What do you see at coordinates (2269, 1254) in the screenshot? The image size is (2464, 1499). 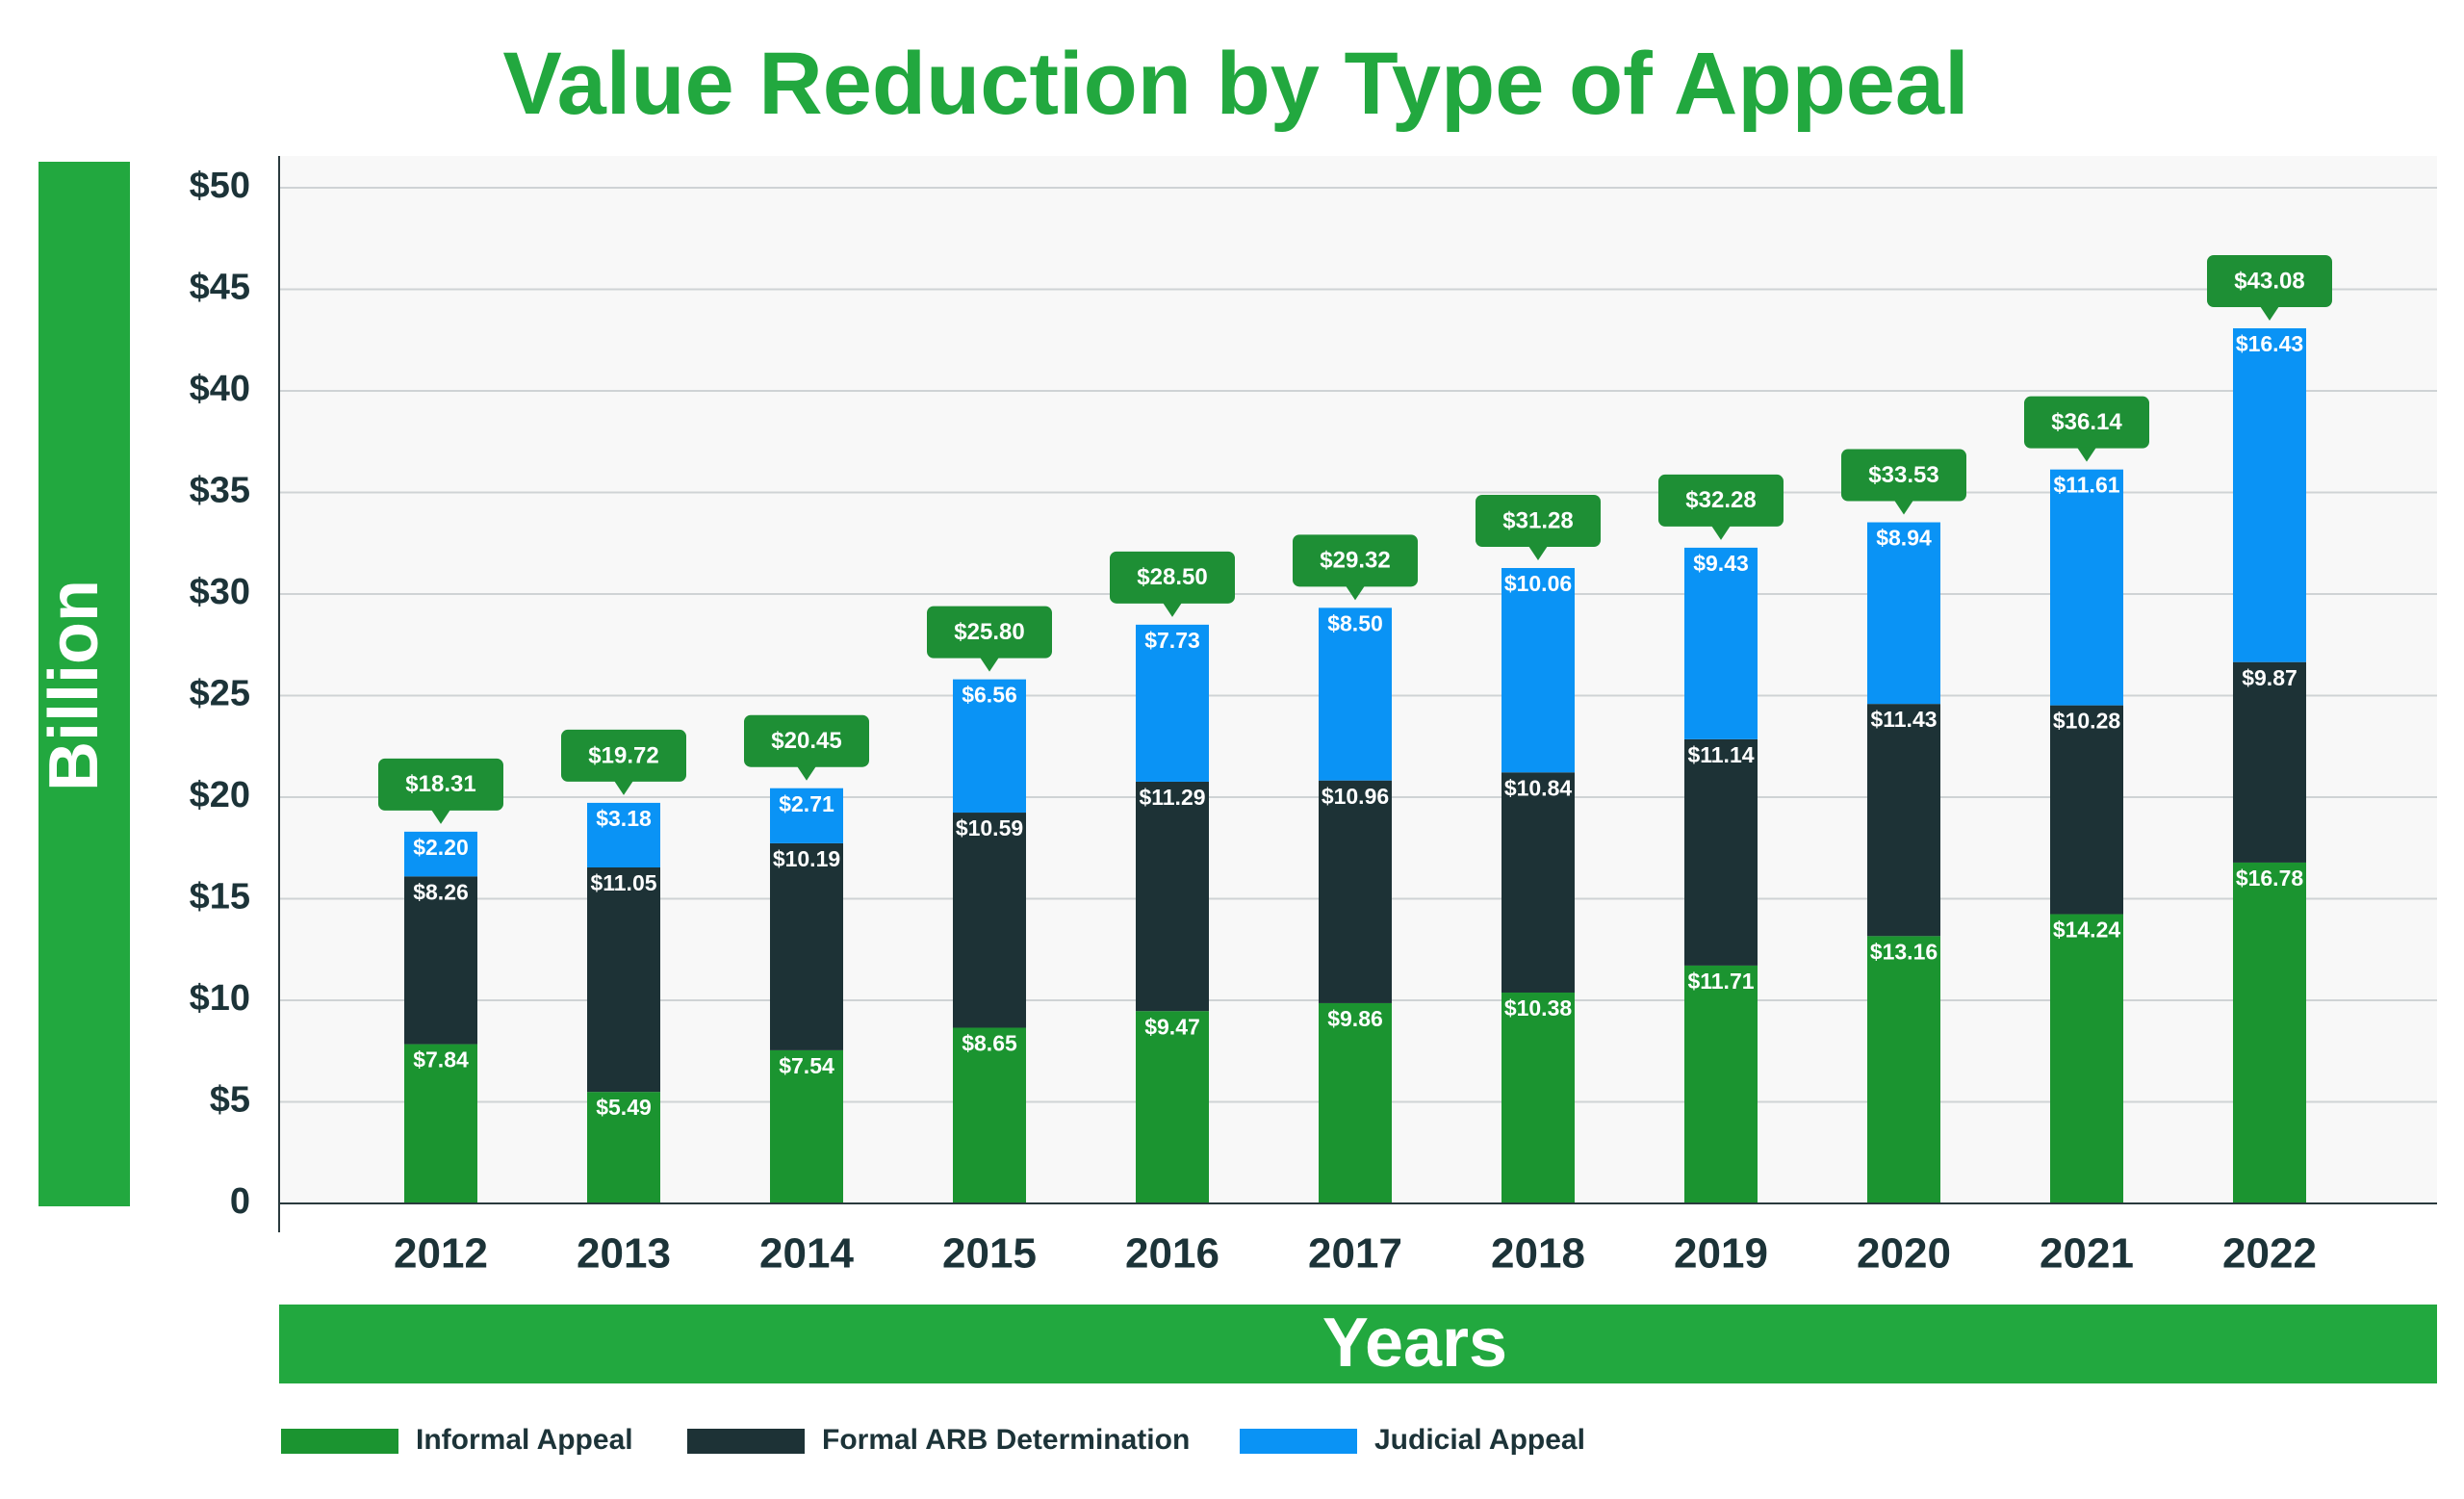 I see `x-tick-label: 2022` at bounding box center [2269, 1254].